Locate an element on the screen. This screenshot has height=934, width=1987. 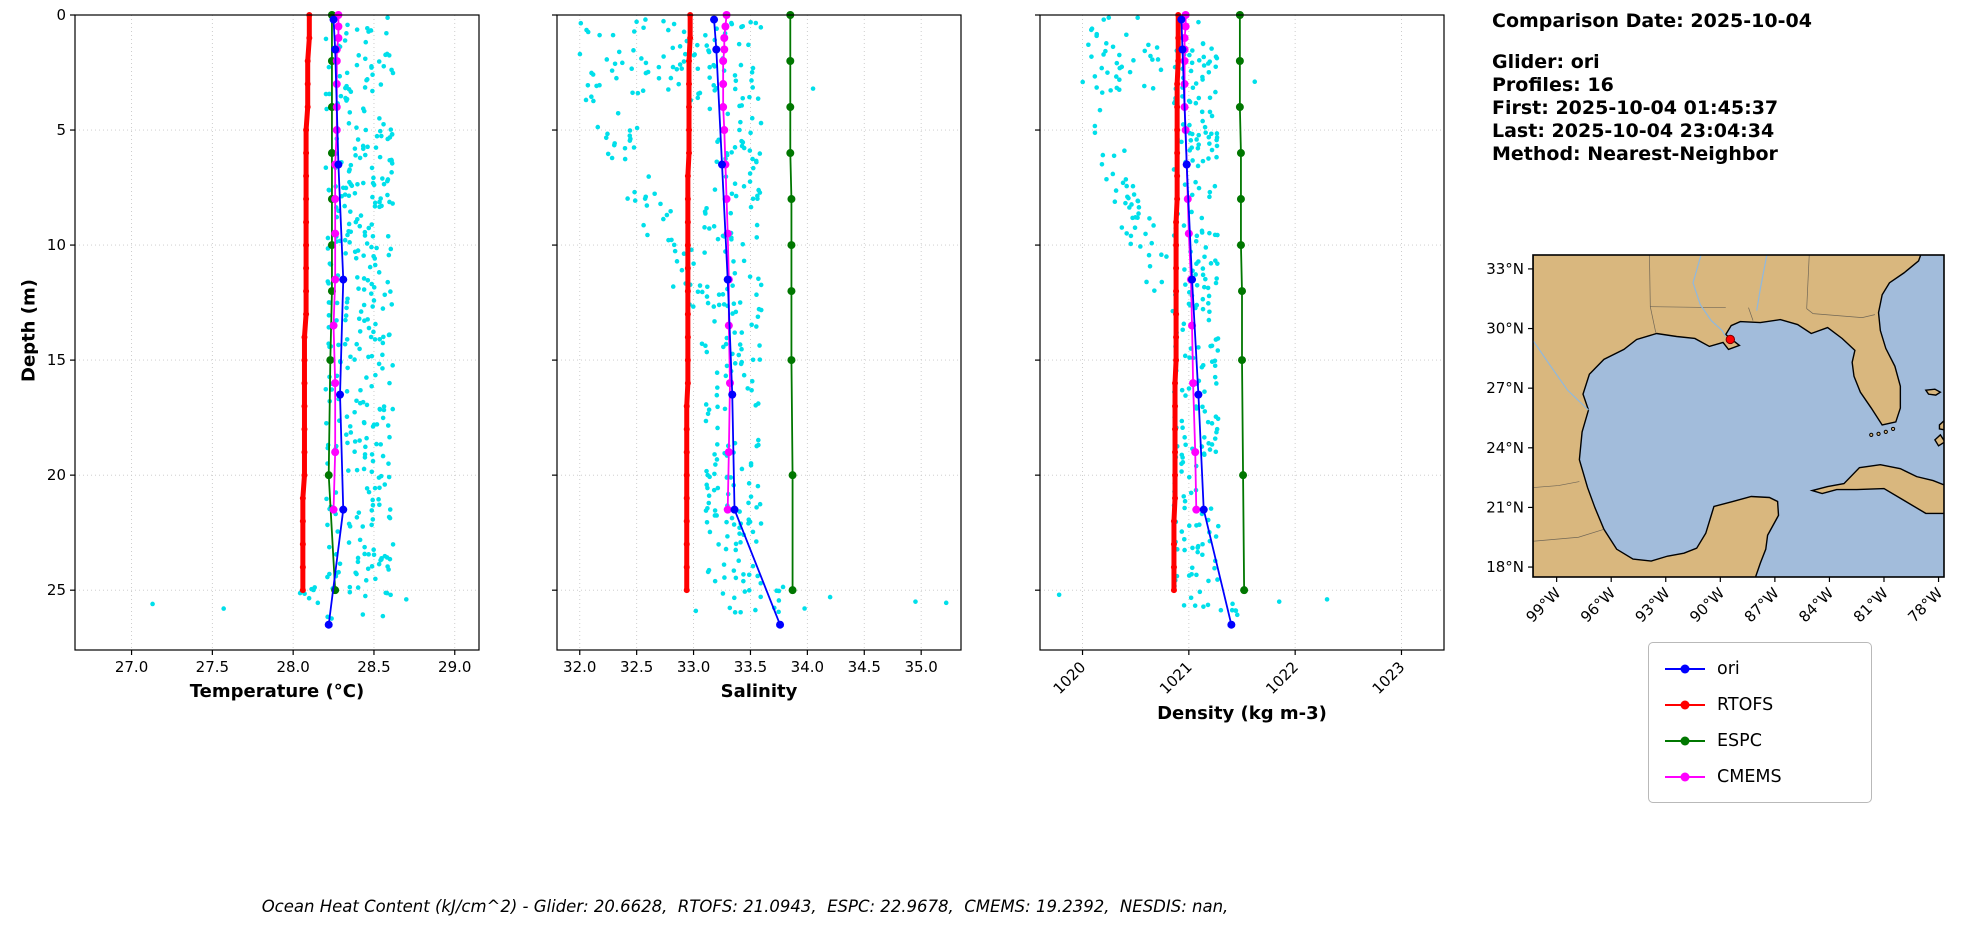
map-lat-tick-label: 30°N is located at coordinates (1505, 329).